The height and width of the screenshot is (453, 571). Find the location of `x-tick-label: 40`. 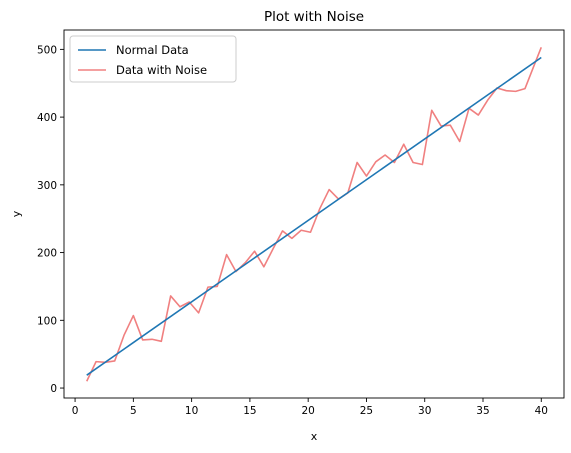

x-tick-label: 40 is located at coordinates (541, 411).